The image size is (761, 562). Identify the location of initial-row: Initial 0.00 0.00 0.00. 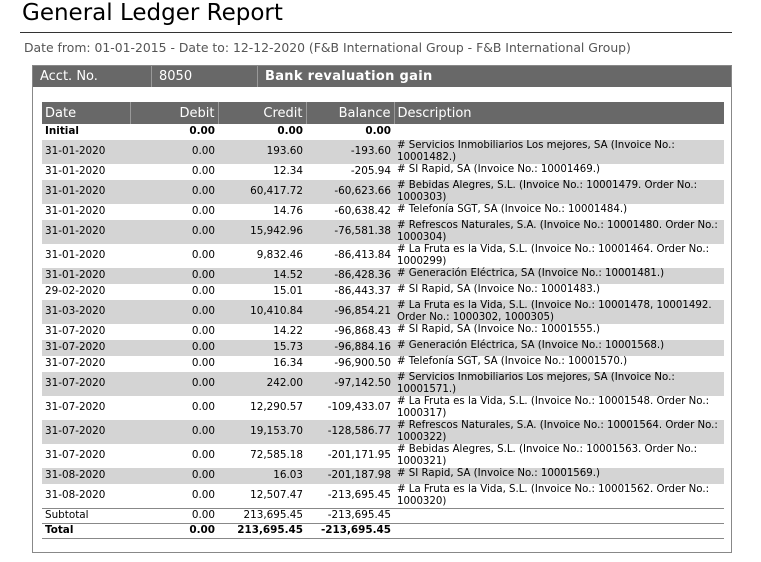
(383, 132).